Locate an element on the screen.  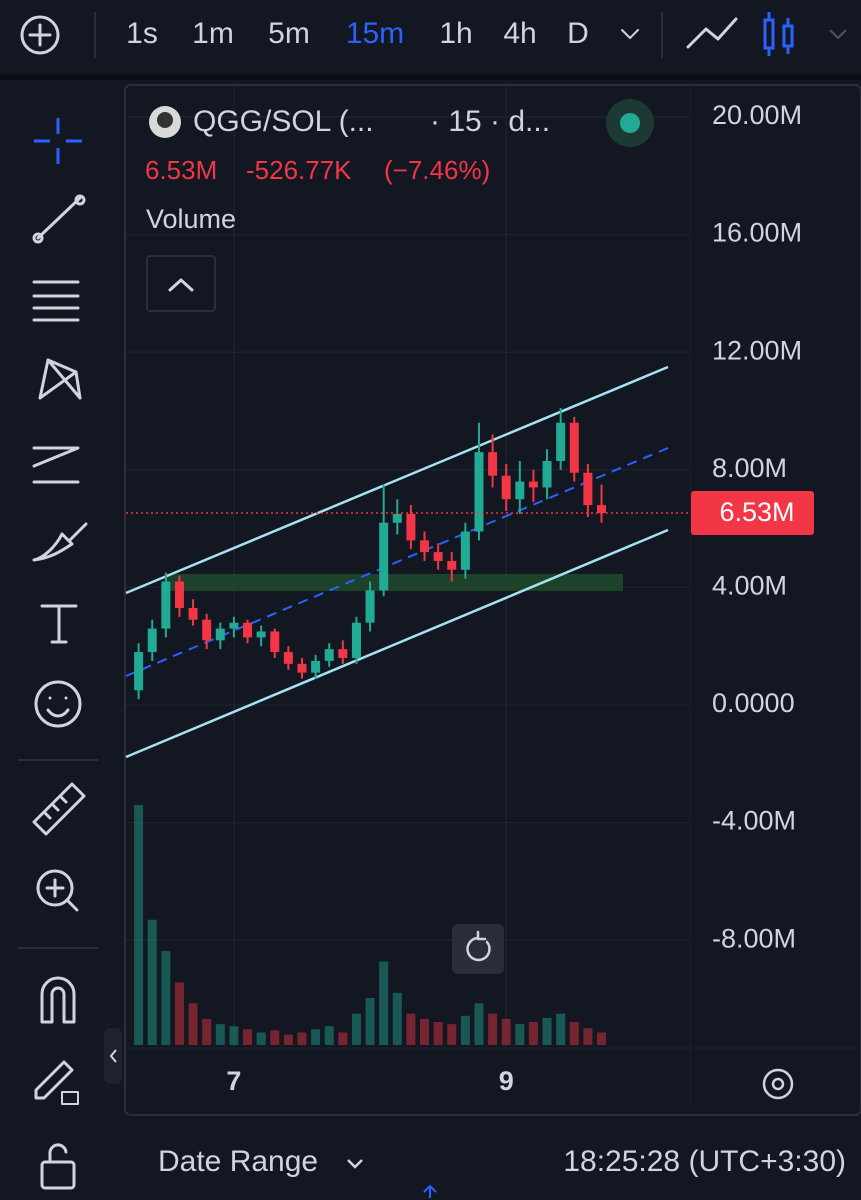
line-chart-button is located at coordinates (712, 33).